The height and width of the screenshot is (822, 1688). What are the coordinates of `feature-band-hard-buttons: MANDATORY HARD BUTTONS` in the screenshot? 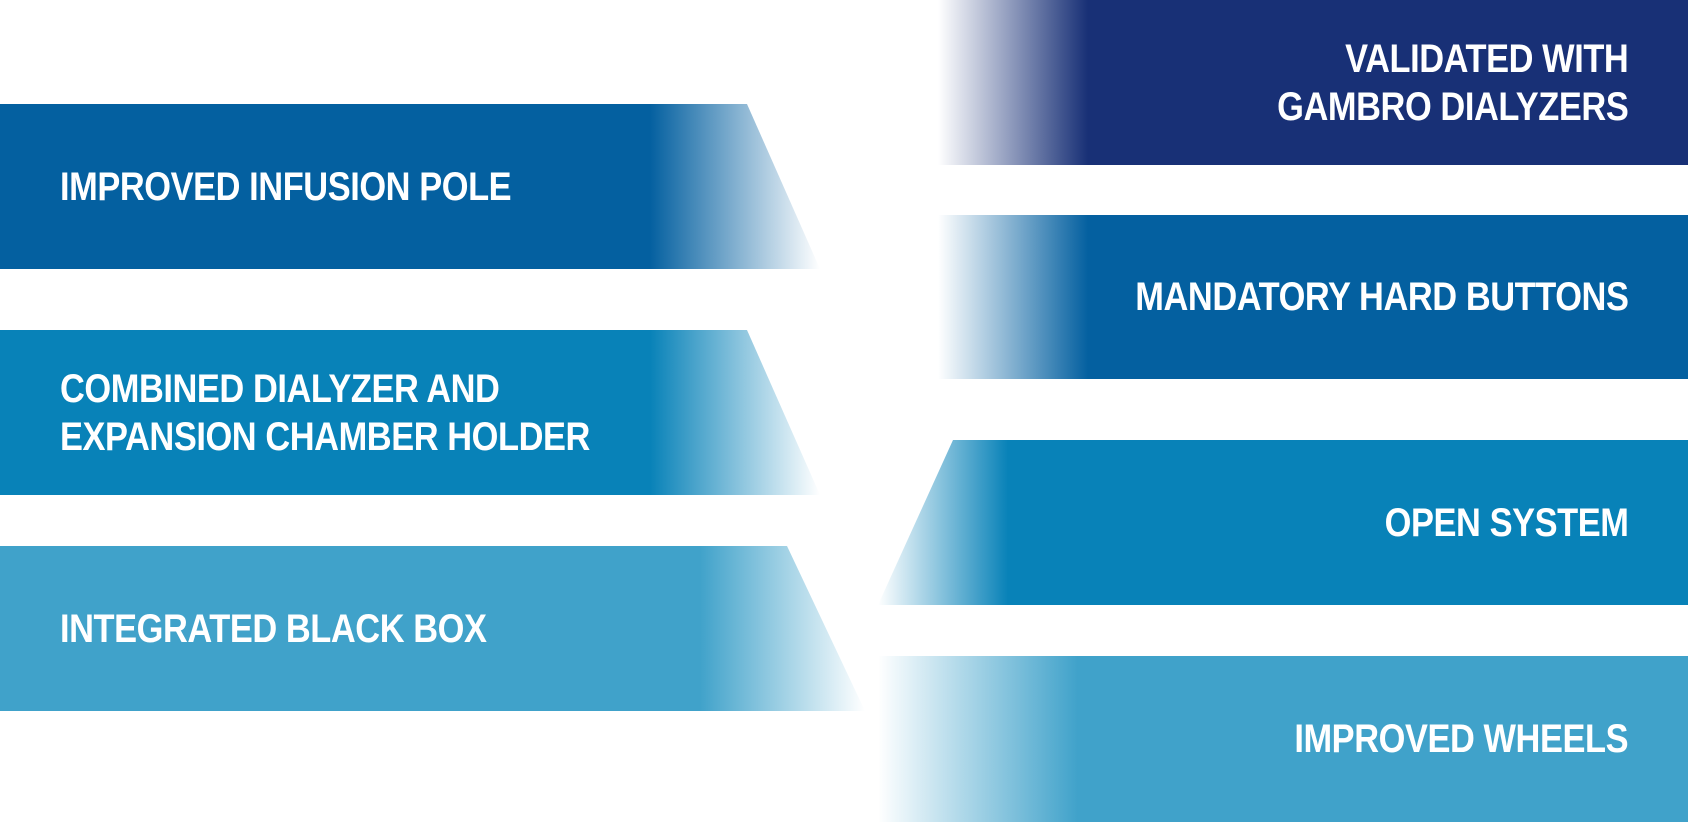 It's located at (1313, 297).